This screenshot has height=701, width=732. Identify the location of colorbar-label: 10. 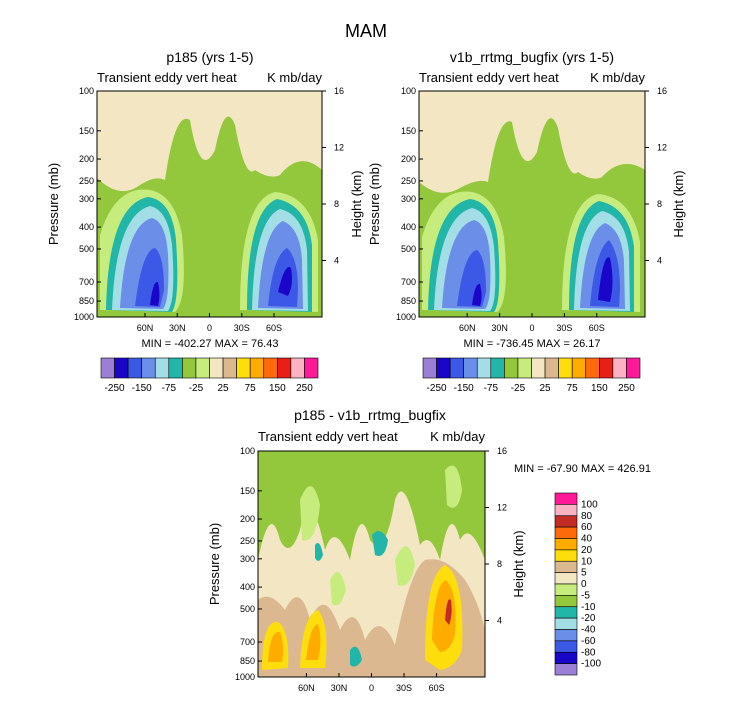
(587, 561).